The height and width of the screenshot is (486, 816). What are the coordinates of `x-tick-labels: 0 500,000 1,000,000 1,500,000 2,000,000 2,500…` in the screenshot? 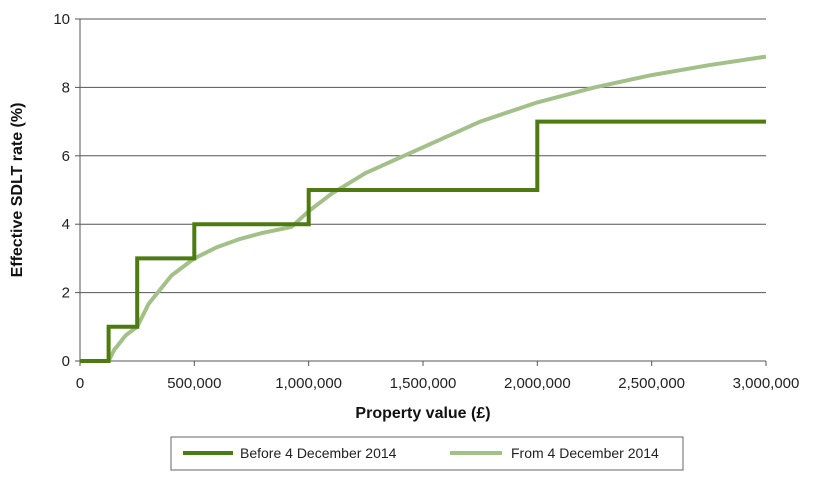 It's located at (438, 383).